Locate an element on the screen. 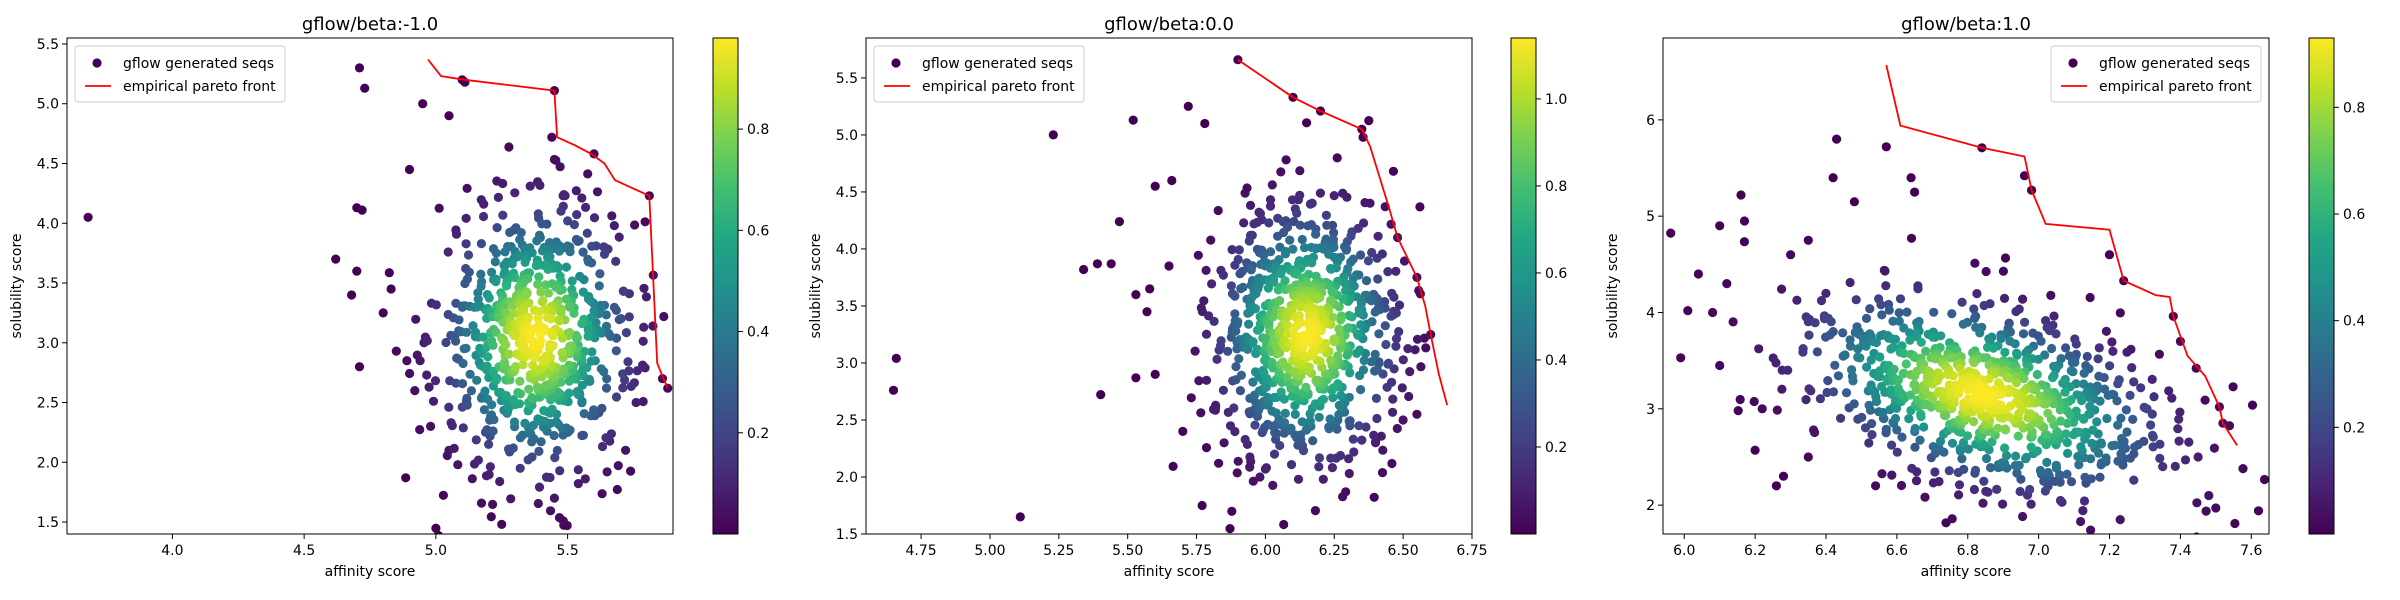  y-tick-label: 5.0 is located at coordinates (48, 105).